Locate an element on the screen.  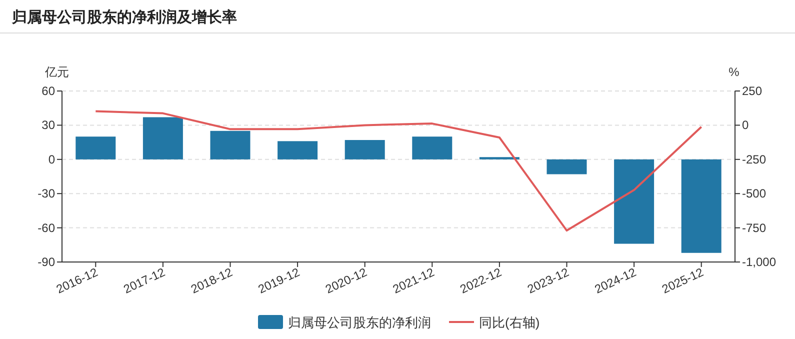
y2-tick-label: -500 is located at coordinates (754, 193).